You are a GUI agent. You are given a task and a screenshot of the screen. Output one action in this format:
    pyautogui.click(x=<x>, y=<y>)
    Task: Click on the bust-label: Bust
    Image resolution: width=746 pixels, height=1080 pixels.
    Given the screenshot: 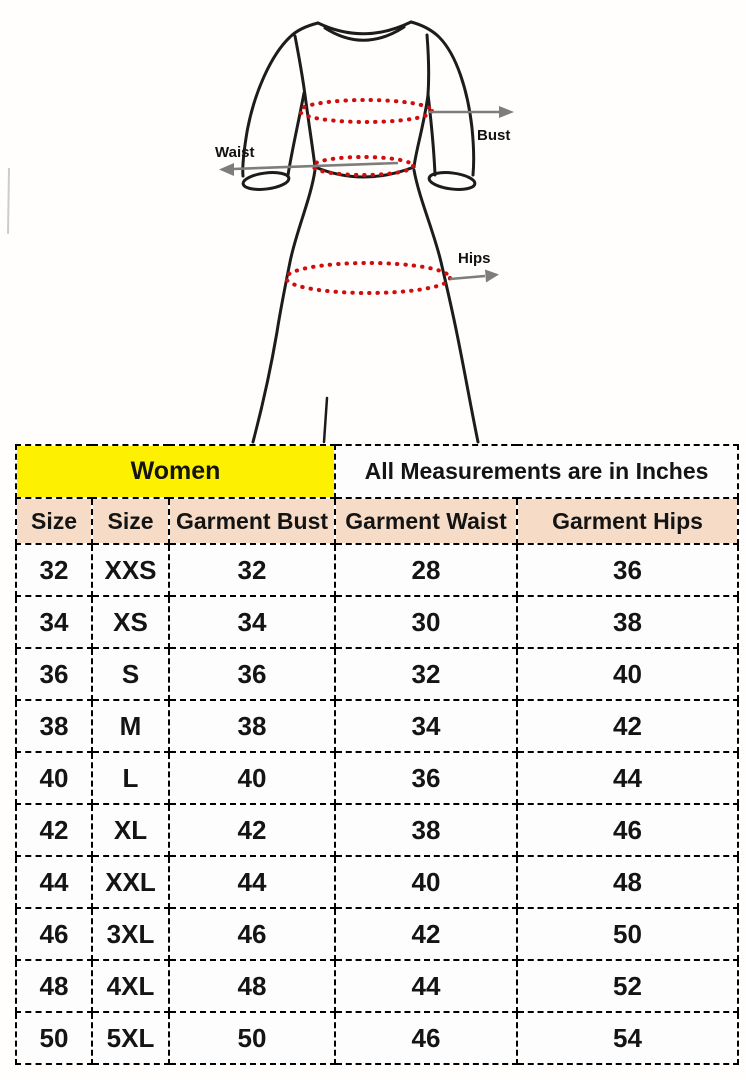 What is the action you would take?
    pyautogui.click(x=493, y=135)
    